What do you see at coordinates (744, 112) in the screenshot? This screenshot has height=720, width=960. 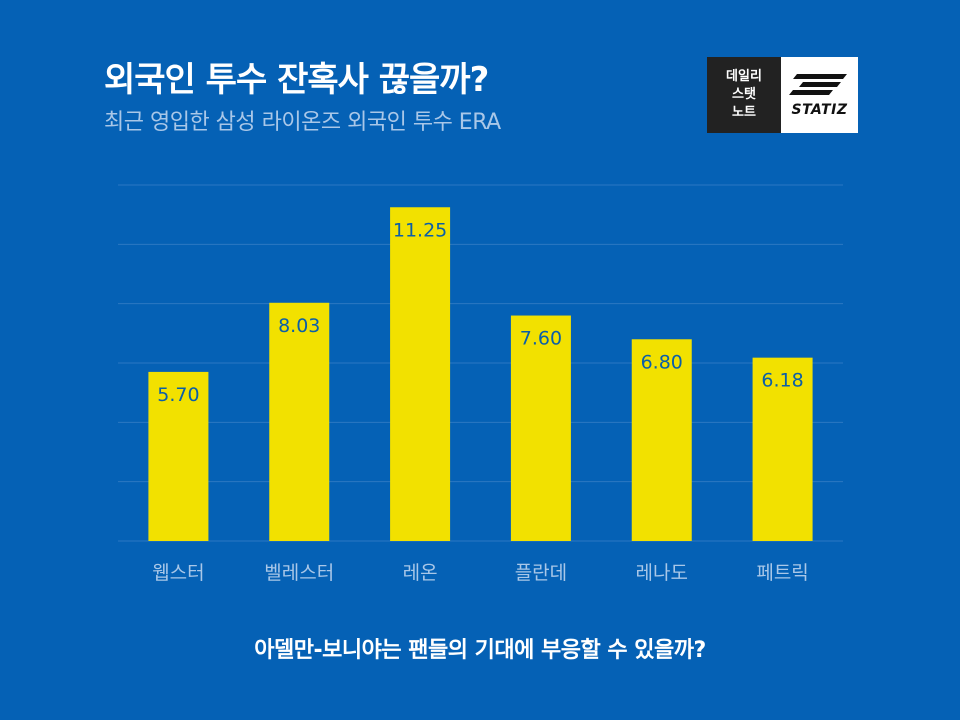 I see `logo-line-3: 노트` at bounding box center [744, 112].